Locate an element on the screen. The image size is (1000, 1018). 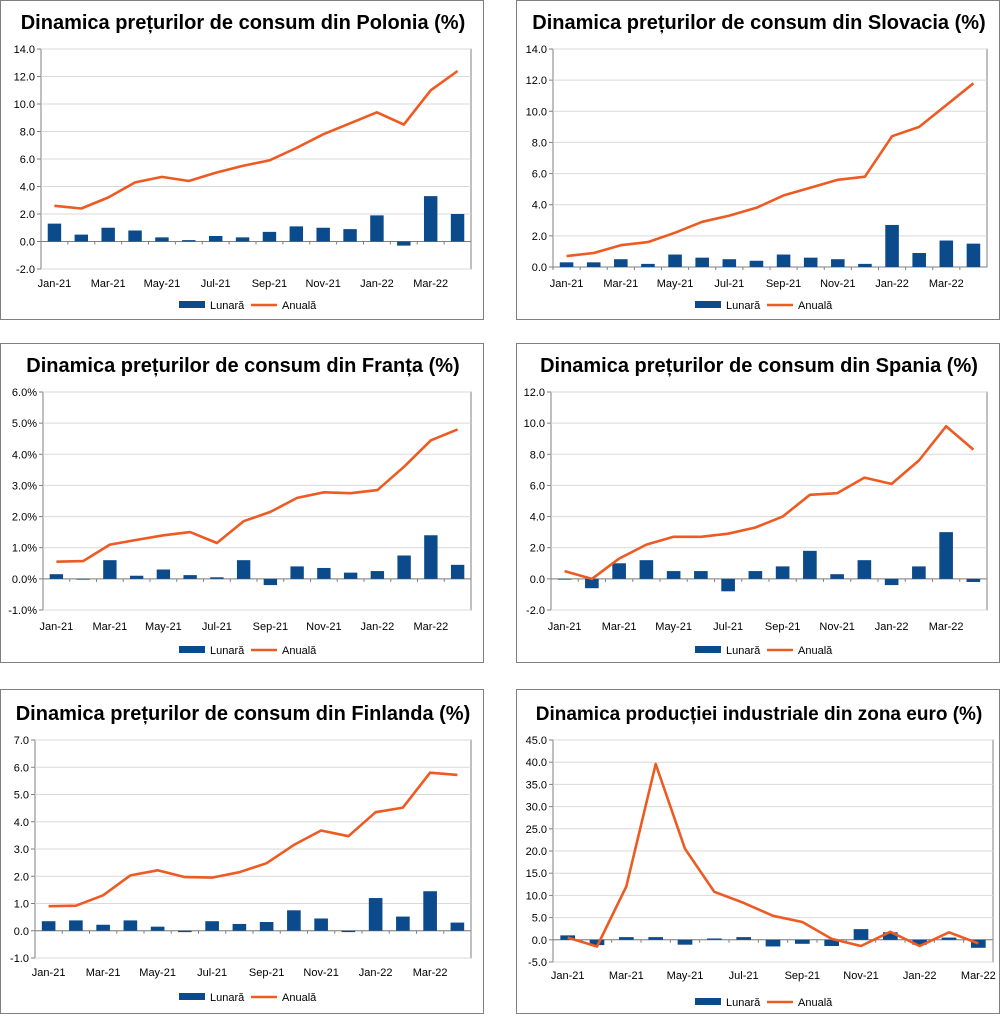
y-tick-label: 25.0 is located at coordinates (536, 830).